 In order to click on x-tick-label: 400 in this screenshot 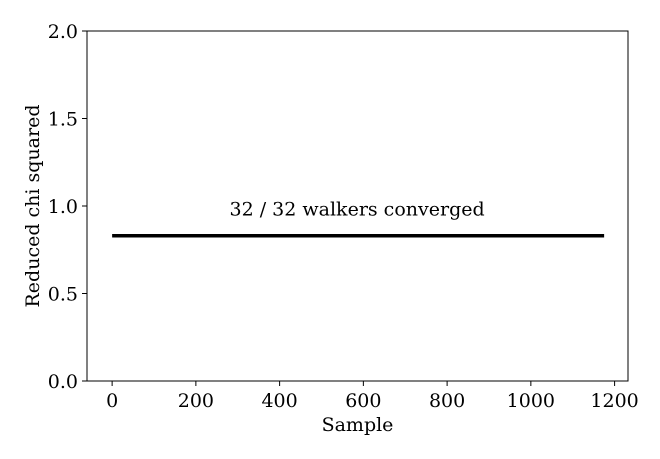, I will do `click(279, 401)`.